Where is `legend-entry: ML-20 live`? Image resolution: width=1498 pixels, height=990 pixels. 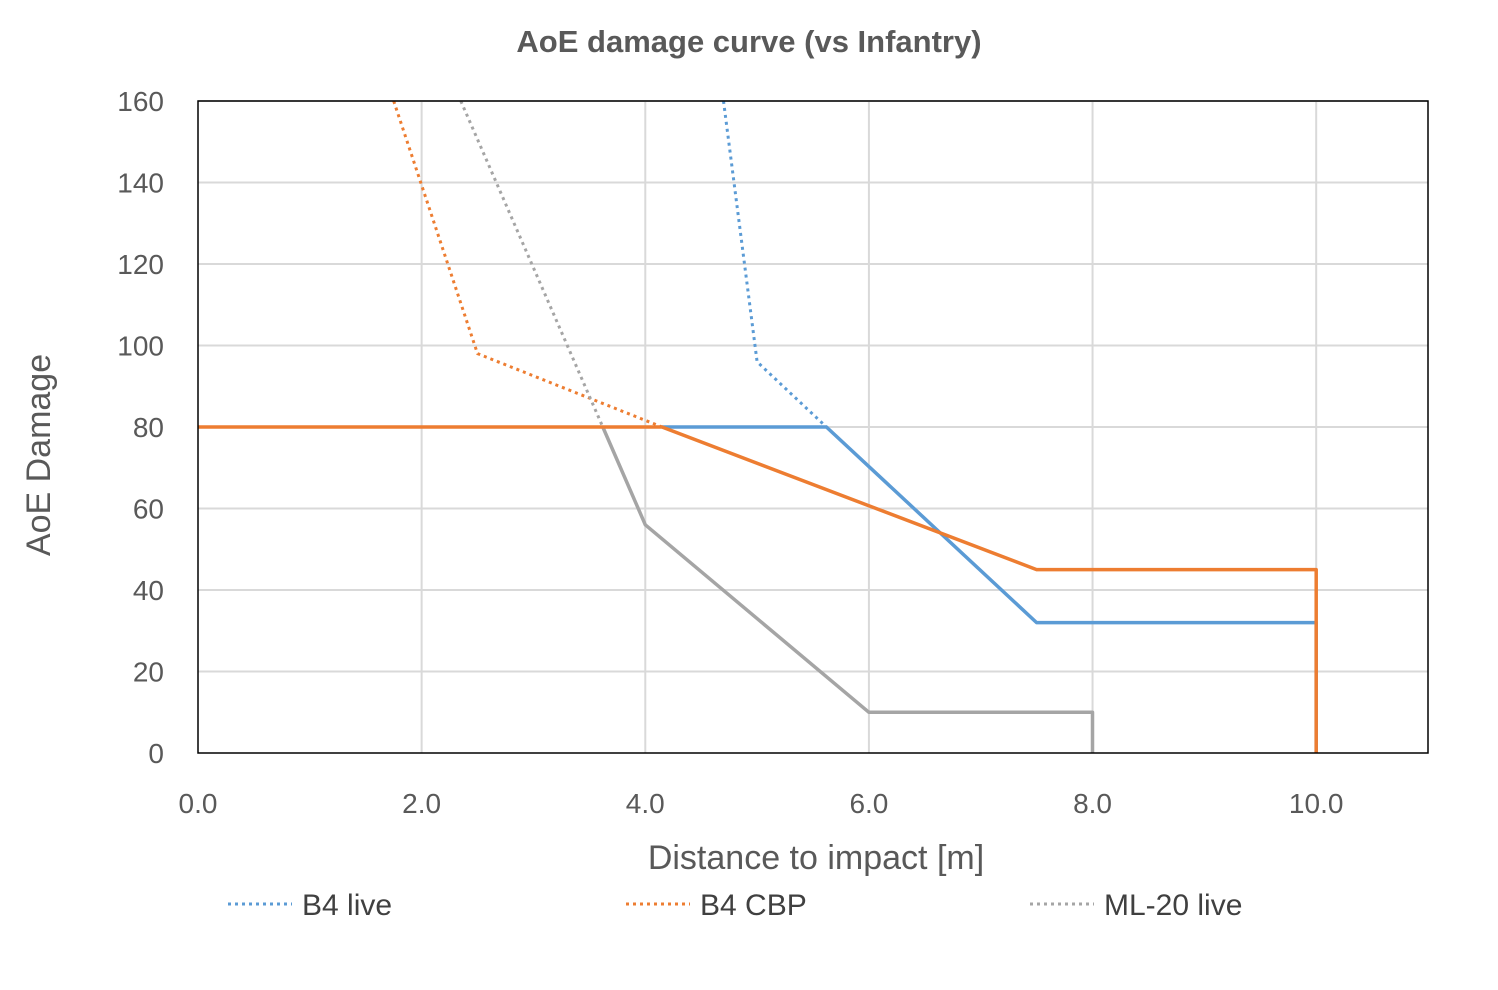 legend-entry: ML-20 live is located at coordinates (1136, 905).